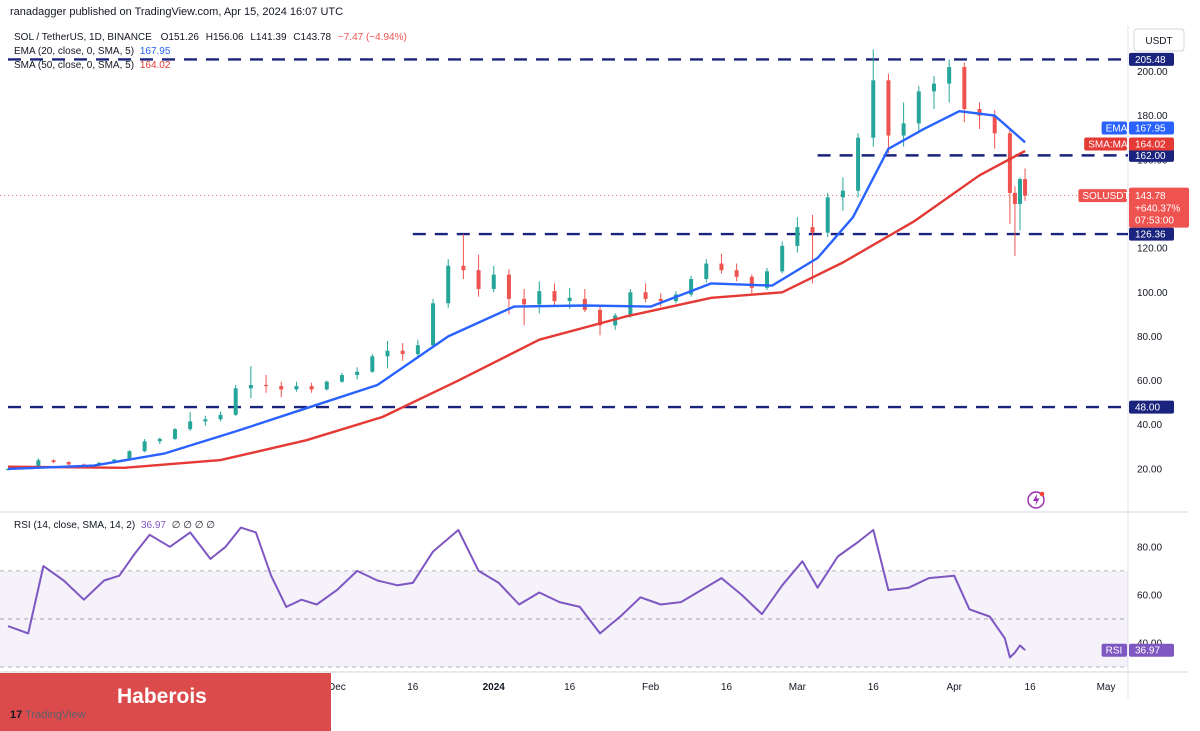 The image size is (1200, 731). Describe the element at coordinates (16, 715) in the screenshot. I see `tradingview-logo-icon: 17` at that location.